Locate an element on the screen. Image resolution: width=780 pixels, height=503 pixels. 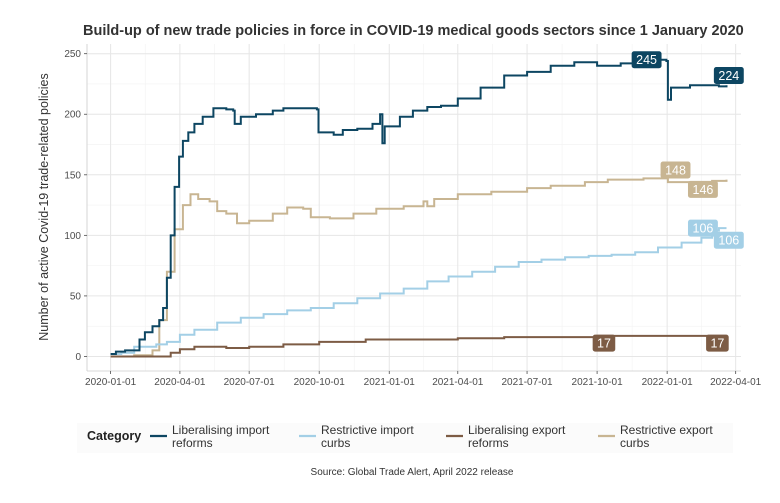
x-tick-label: 2021-04-01 is located at coordinates (458, 382).